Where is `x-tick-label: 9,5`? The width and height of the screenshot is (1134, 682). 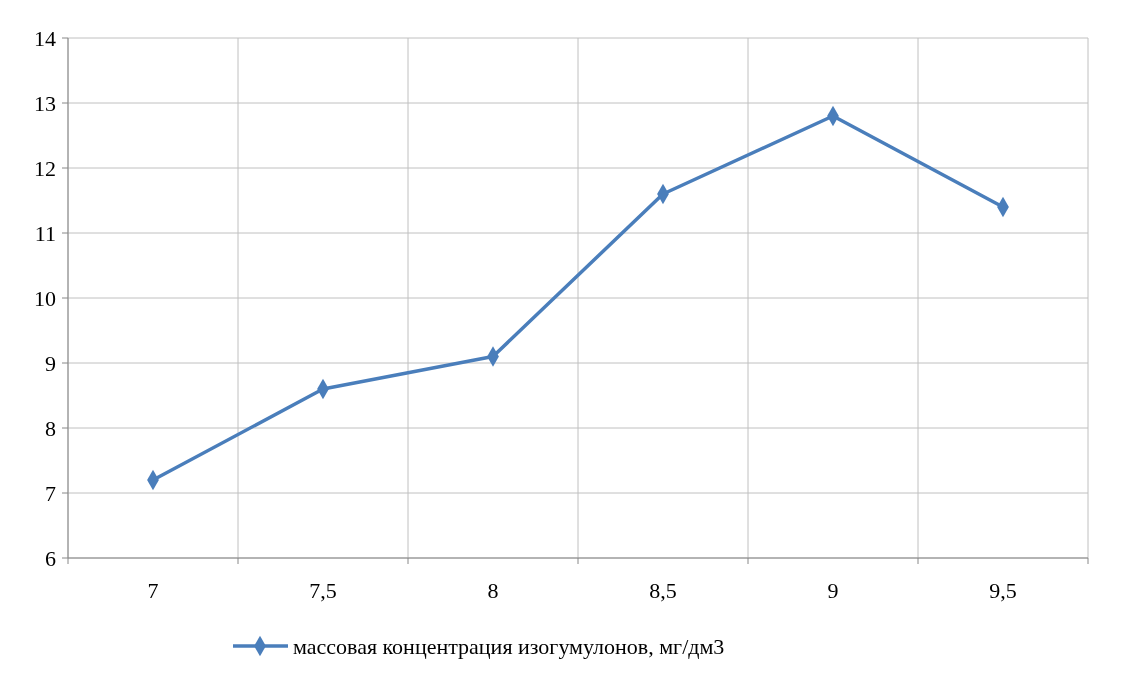 x-tick-label: 9,5 is located at coordinates (1003, 590).